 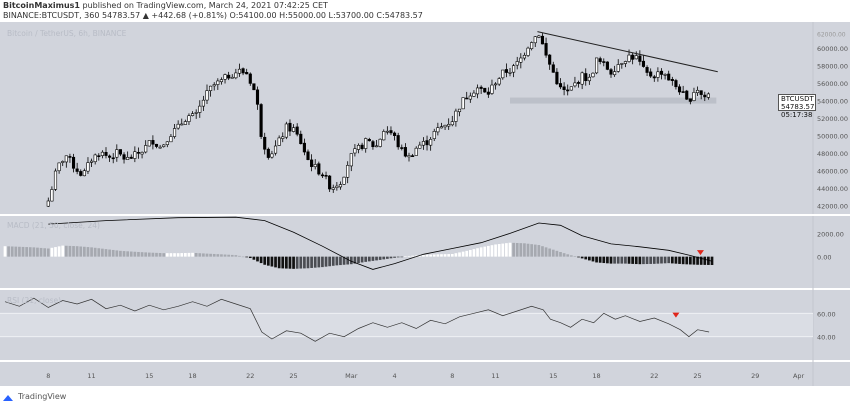 What do you see at coordinates (51, 15) in the screenshot?
I see `symbol-interval: BINANCE:BTCUSDT, 360` at bounding box center [51, 15].